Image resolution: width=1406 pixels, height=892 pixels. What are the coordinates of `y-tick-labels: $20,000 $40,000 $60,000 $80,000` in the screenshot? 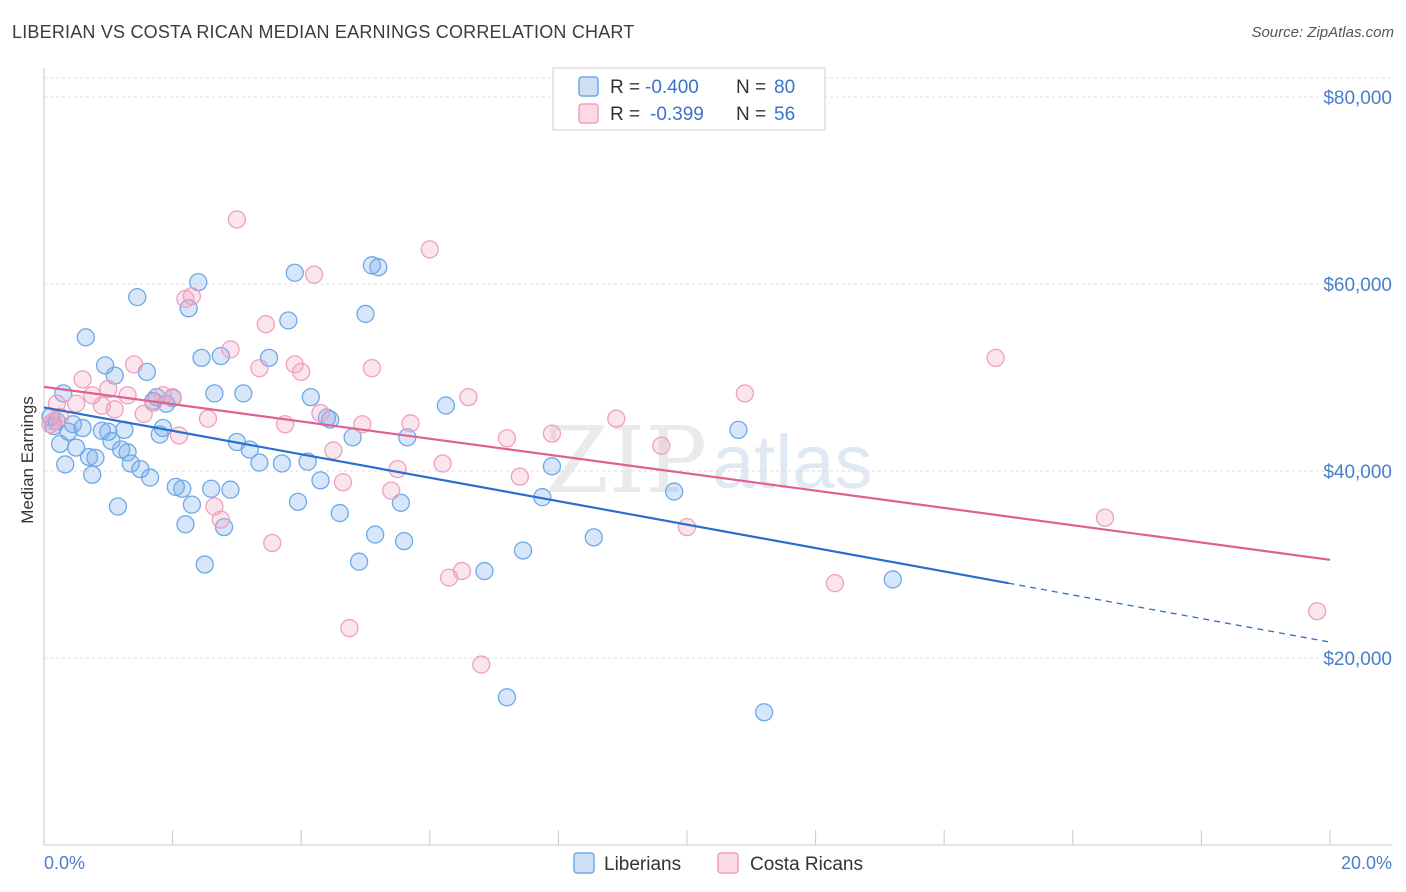 It's located at (1357, 379).